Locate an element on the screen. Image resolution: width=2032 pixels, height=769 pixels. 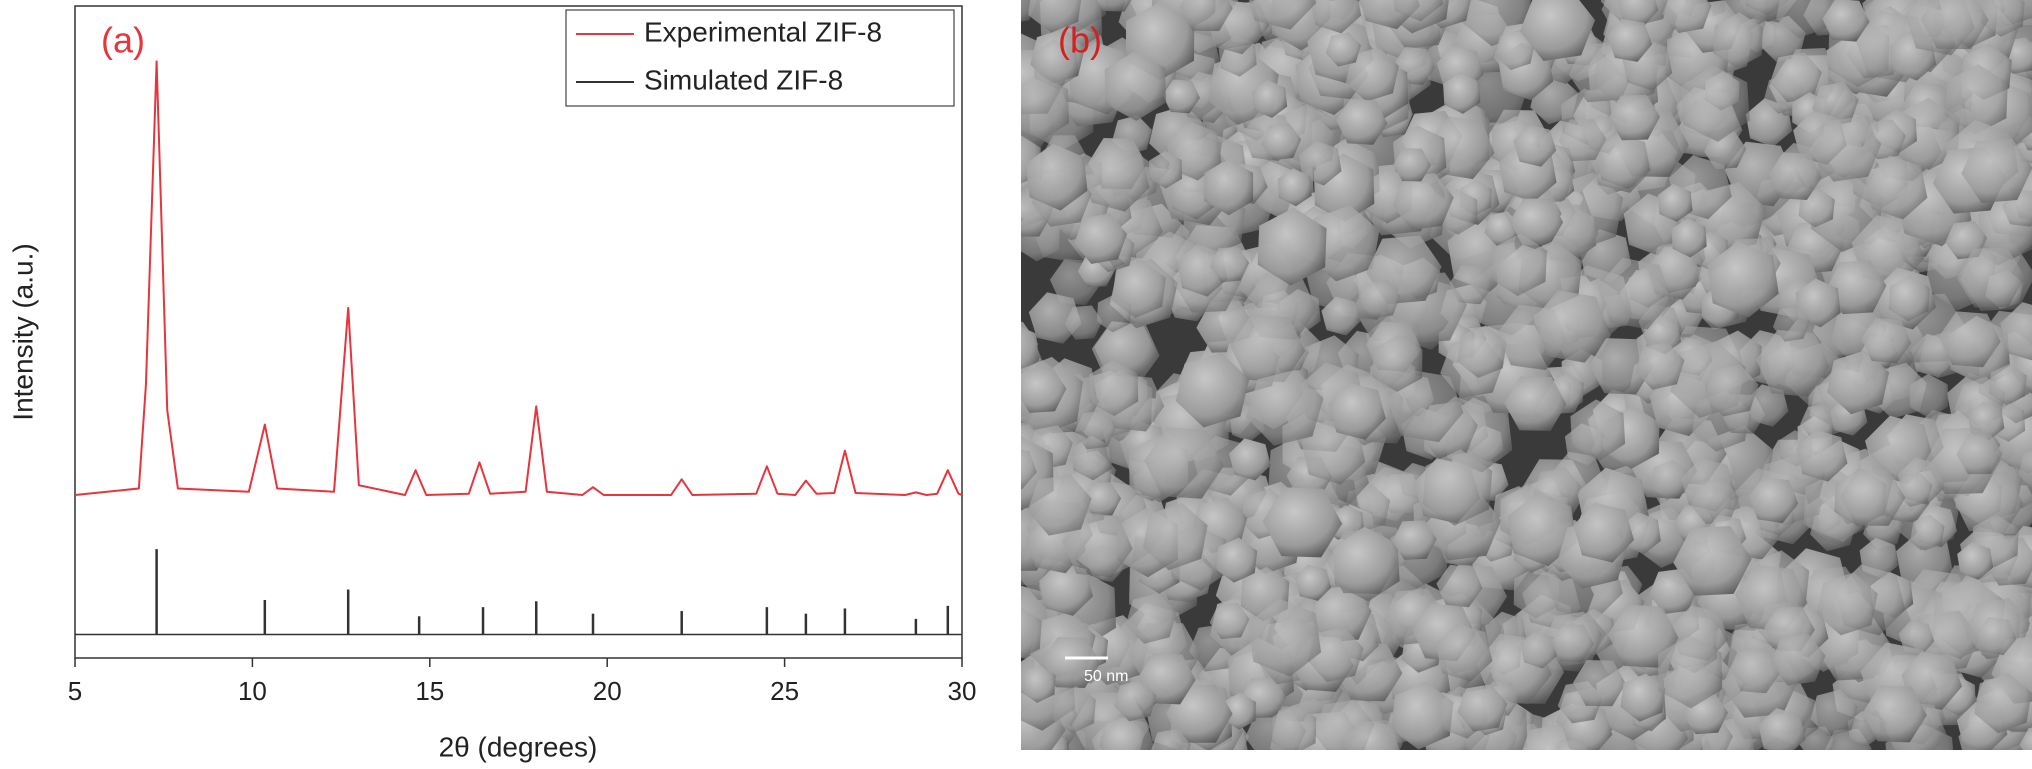
x-axis-label: 2θ (degrees) is located at coordinates (518, 746).